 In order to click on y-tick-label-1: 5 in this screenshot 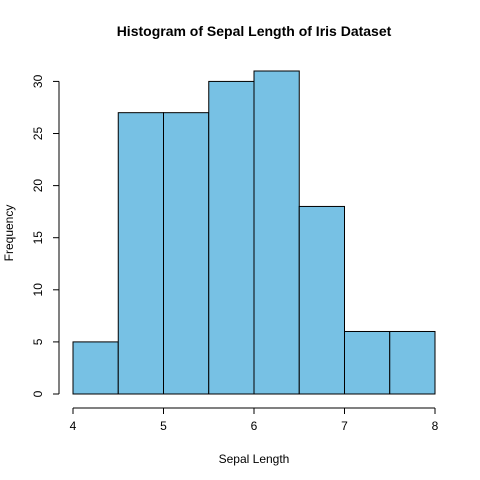, I will do `click(38, 341)`.